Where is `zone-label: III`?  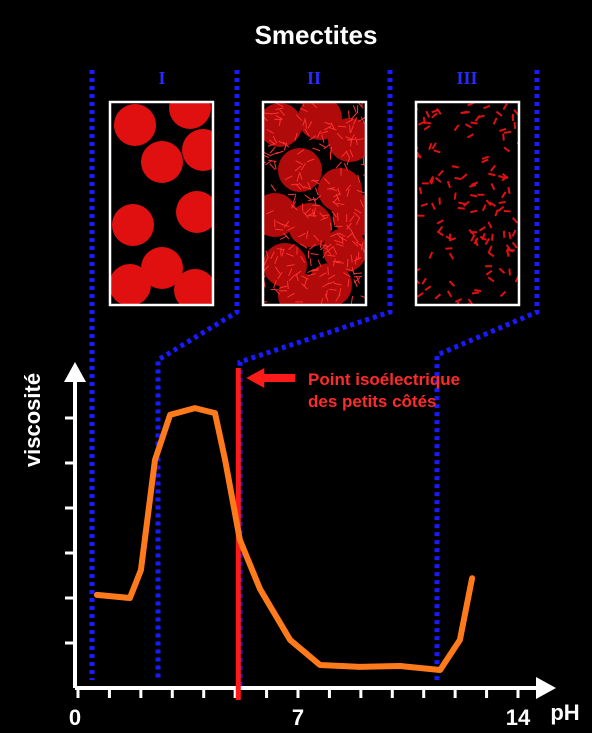
zone-label: III is located at coordinates (466, 78).